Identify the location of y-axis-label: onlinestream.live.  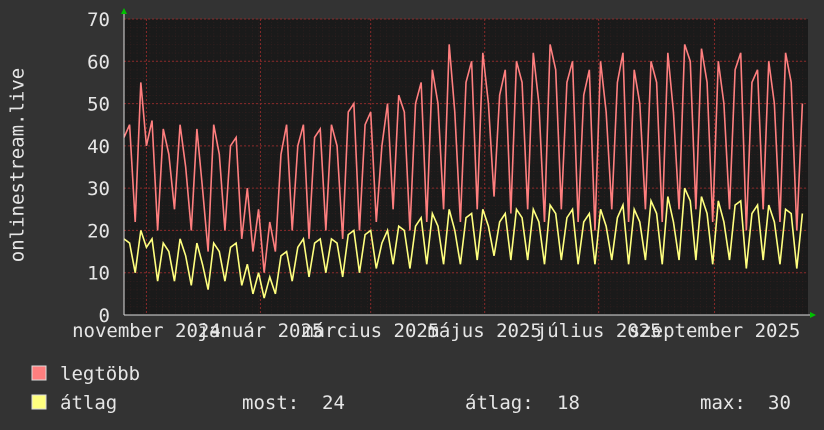
(18, 165).